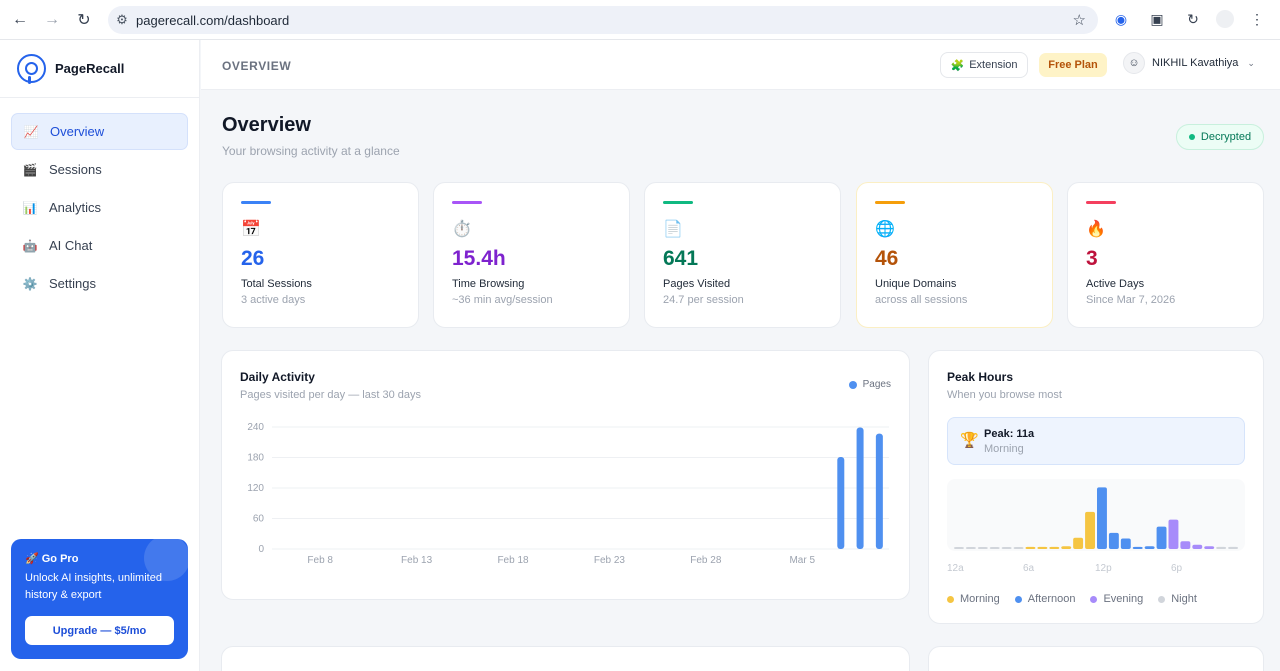 This screenshot has width=1280, height=671. What do you see at coordinates (330, 395) in the screenshot?
I see `card-subtitle: Pages visited per day — last 30 days` at bounding box center [330, 395].